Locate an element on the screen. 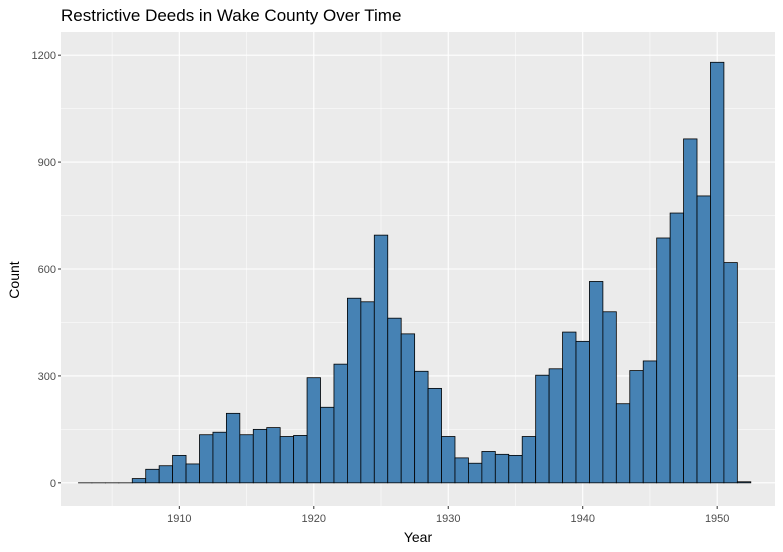 This screenshot has height=552, width=783. x-tick-label: 1920 is located at coordinates (314, 519).